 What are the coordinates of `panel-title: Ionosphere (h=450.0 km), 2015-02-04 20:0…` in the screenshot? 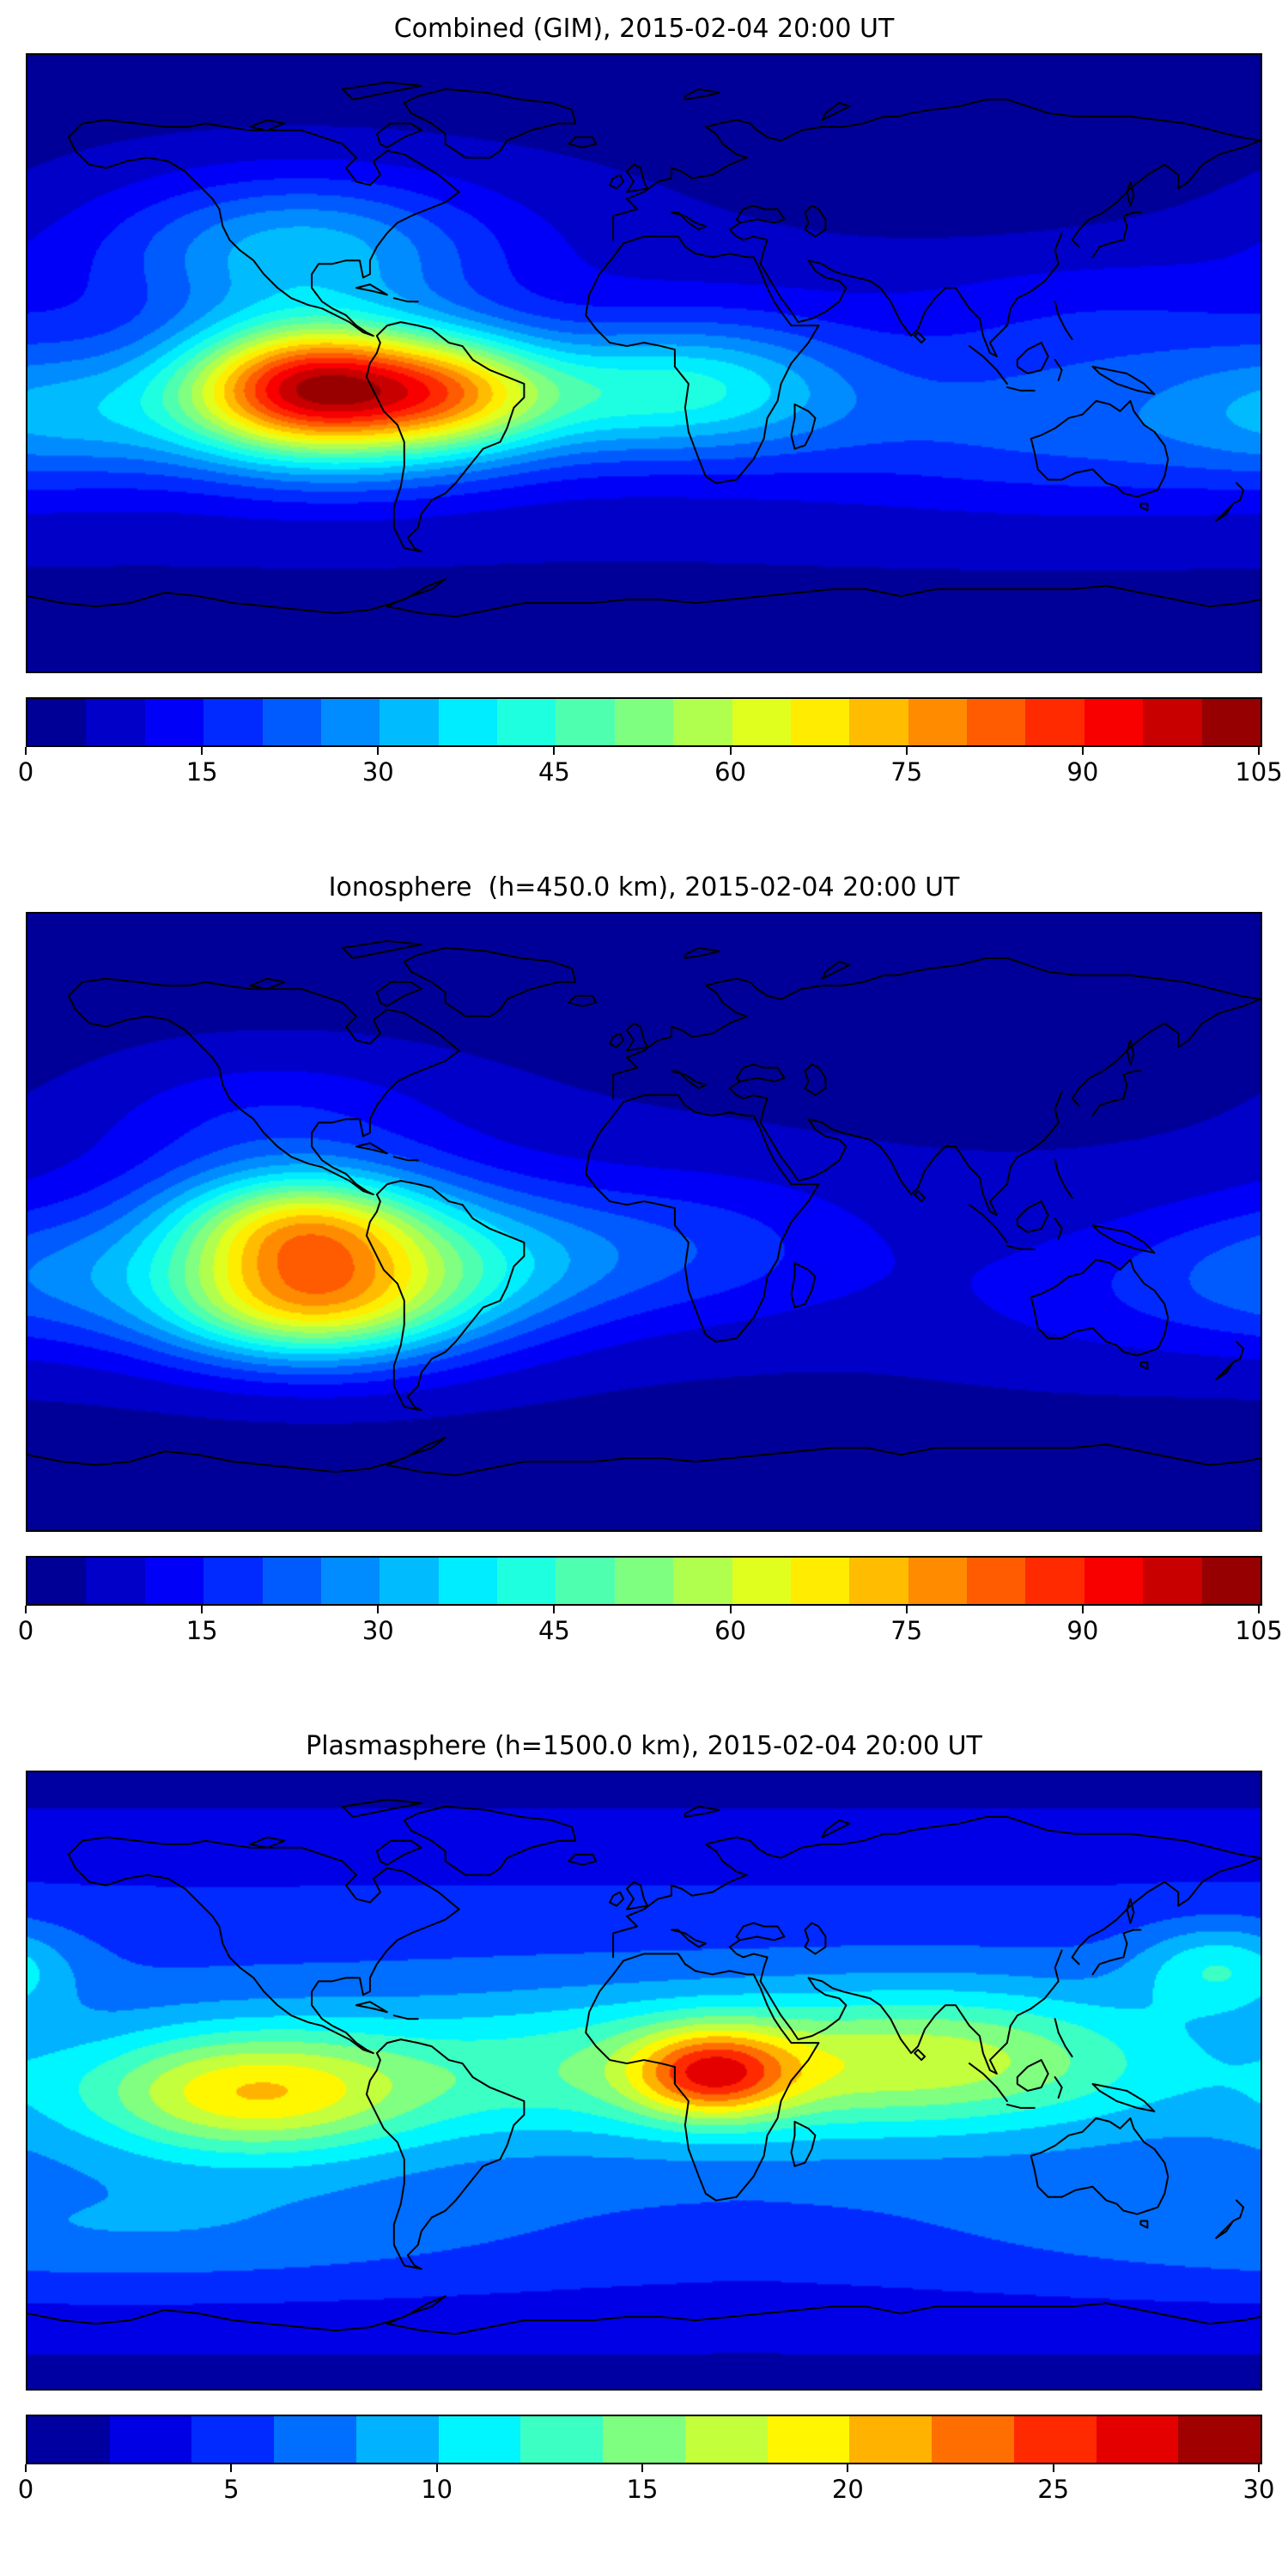 It's located at (644, 887).